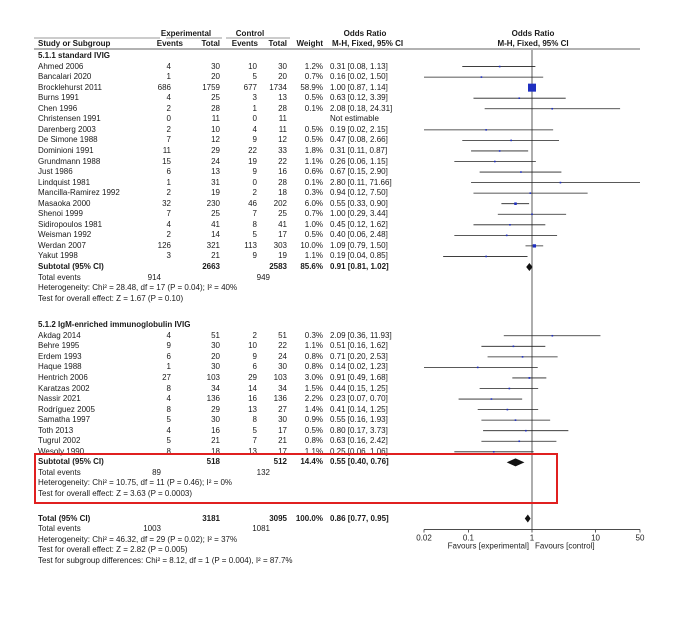 The image size is (677, 644). I want to click on study-total-exp: 11, so click(215, 119).